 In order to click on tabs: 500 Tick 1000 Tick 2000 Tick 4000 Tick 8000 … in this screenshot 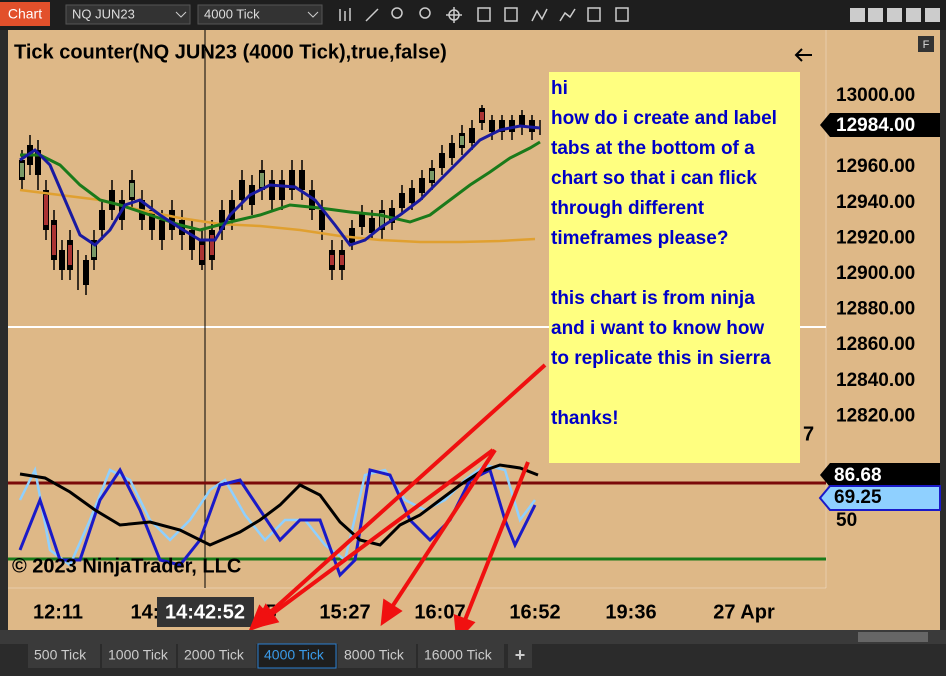, I will do `click(280, 656)`.